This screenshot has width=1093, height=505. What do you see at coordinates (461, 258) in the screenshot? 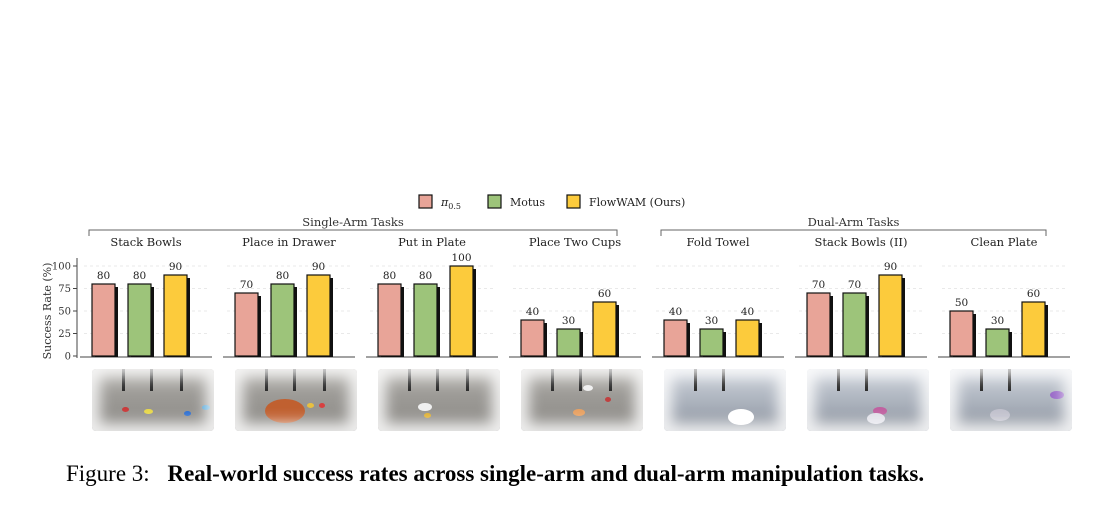
I see `bar-value-label: 100` at bounding box center [461, 258].